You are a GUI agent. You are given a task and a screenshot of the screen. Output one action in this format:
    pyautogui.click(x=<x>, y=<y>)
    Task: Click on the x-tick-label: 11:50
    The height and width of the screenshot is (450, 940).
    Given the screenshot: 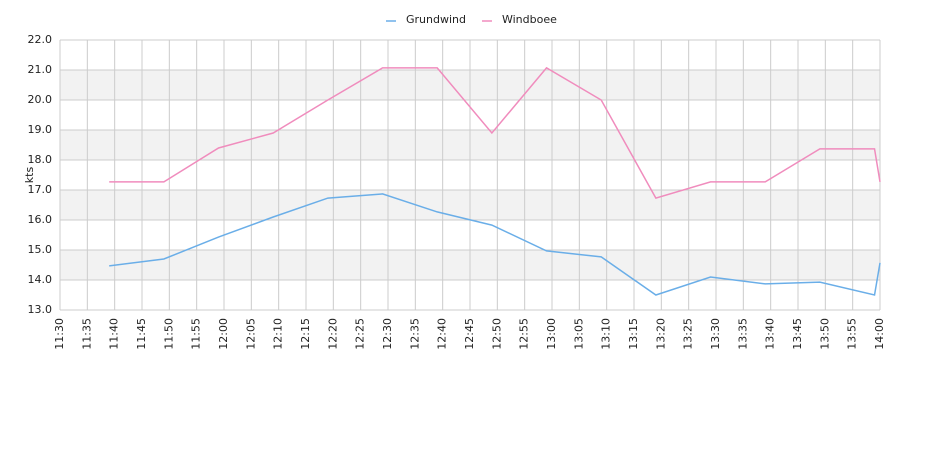 What is the action you would take?
    pyautogui.click(x=168, y=334)
    